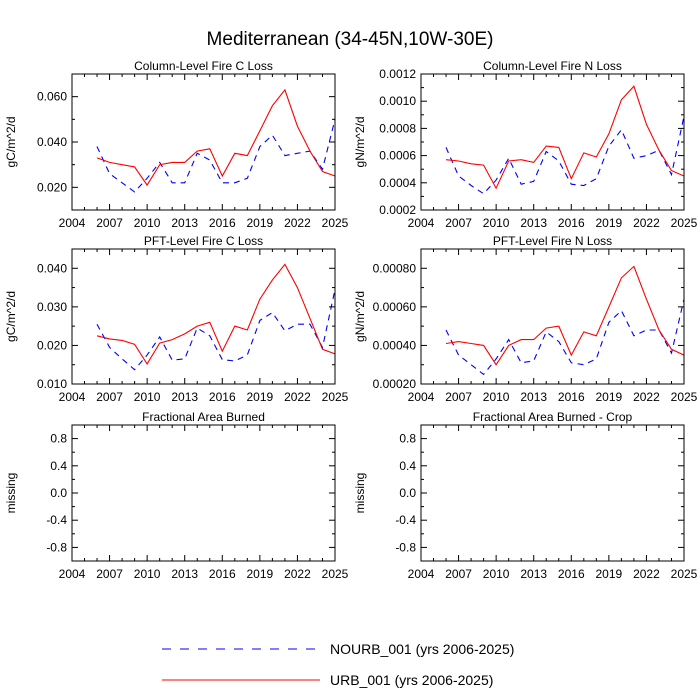 This screenshot has width=700, height=700. Describe the element at coordinates (411, 680) in the screenshot. I see `legend-label-2: URB_001 (yrs 2006-2025)` at that location.